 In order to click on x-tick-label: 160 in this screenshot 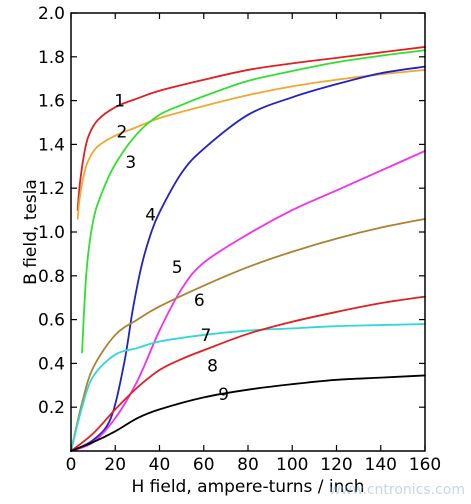, I will do `click(425, 465)`.